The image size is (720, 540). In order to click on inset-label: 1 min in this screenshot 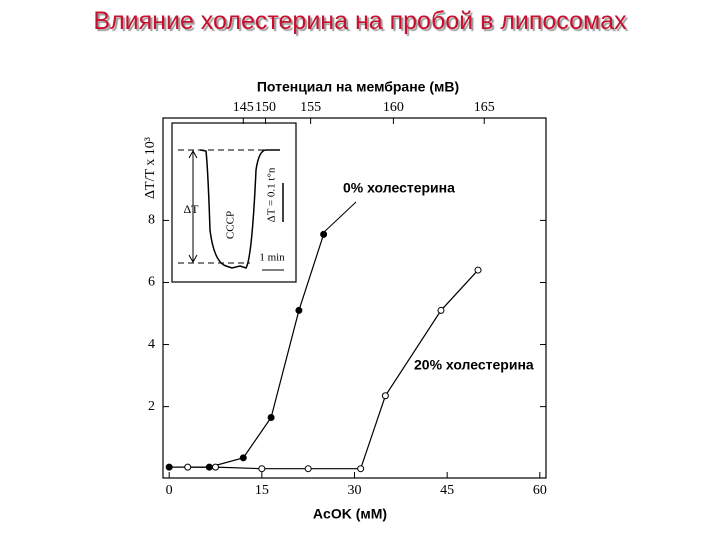, I will do `click(272, 258)`.